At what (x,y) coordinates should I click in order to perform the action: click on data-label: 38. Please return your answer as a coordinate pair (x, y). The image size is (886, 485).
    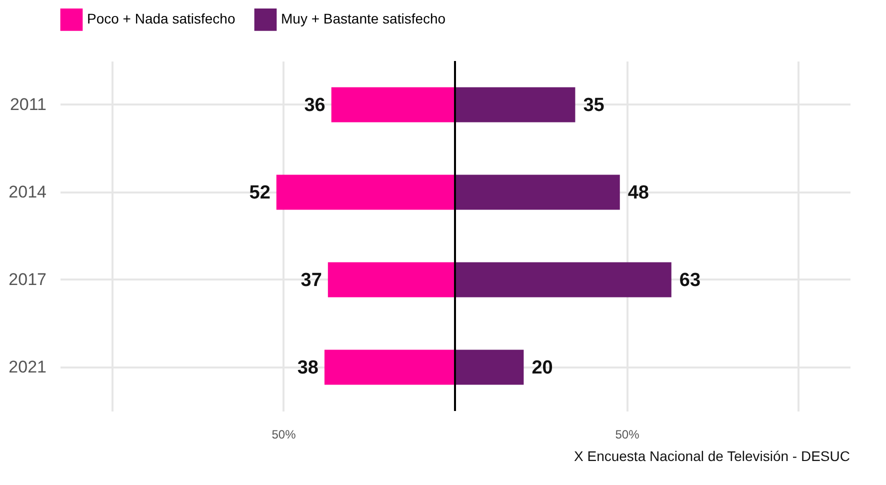
    Looking at the image, I should click on (307, 367).